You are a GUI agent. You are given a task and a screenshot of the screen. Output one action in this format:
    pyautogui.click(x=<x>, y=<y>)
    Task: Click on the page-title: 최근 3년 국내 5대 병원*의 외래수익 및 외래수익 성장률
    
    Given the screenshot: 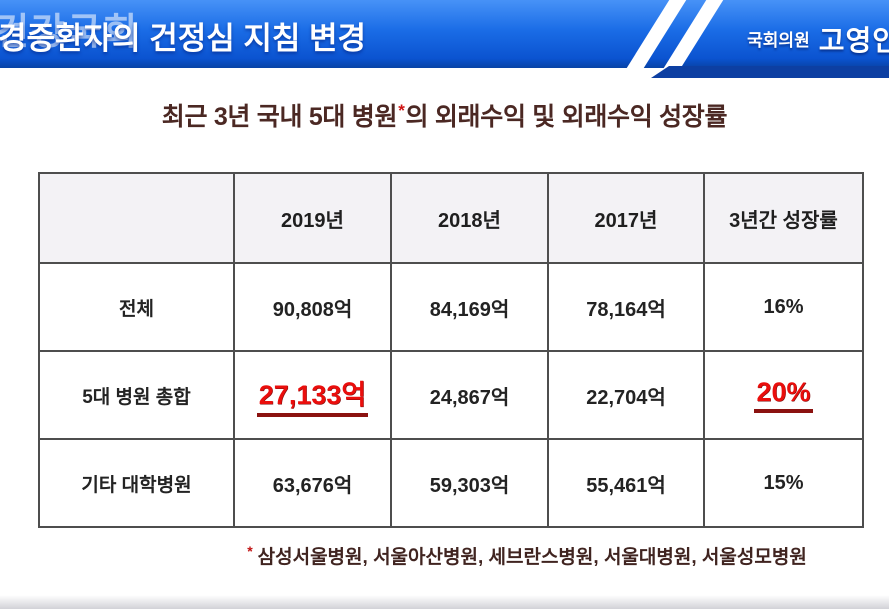 What is the action you would take?
    pyautogui.click(x=444, y=115)
    